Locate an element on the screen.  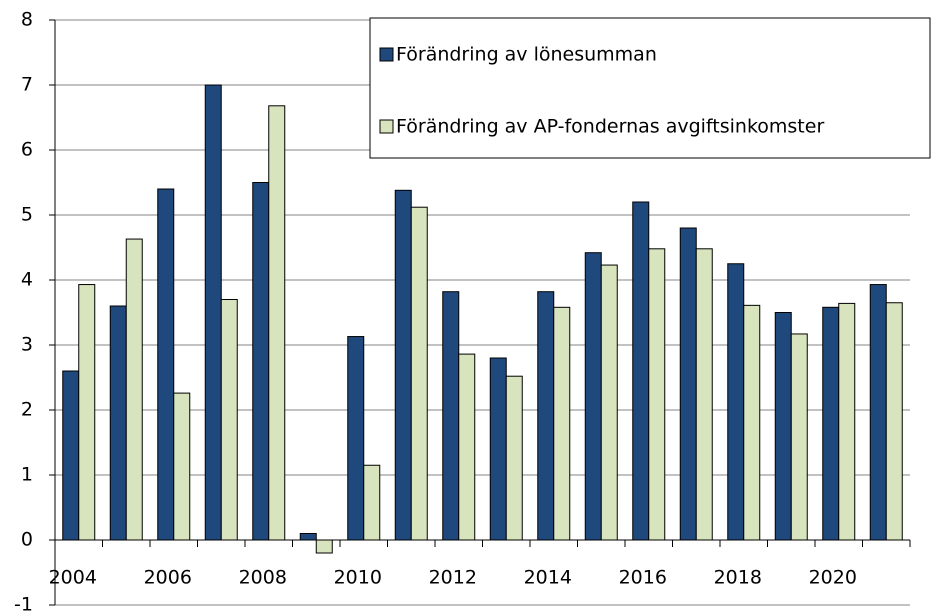
y-tick-label: 5 is located at coordinates (27, 215).